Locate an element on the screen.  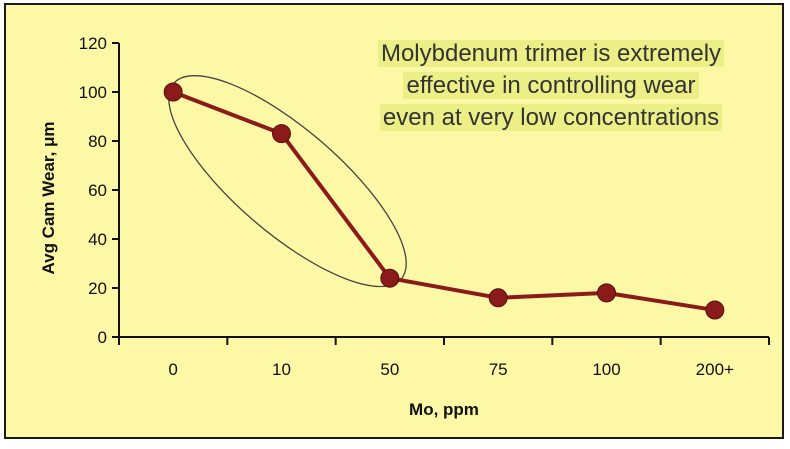
x-tick-label: 200+ is located at coordinates (715, 369).